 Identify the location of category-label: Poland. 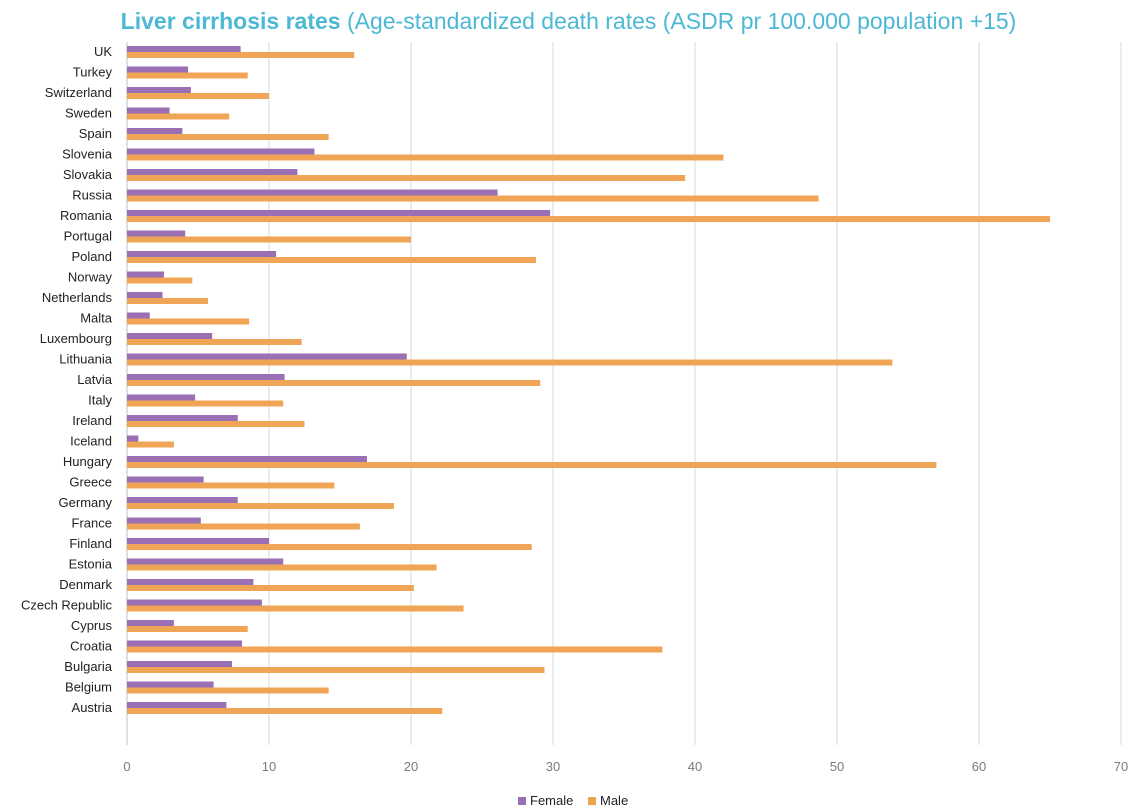
(92, 256).